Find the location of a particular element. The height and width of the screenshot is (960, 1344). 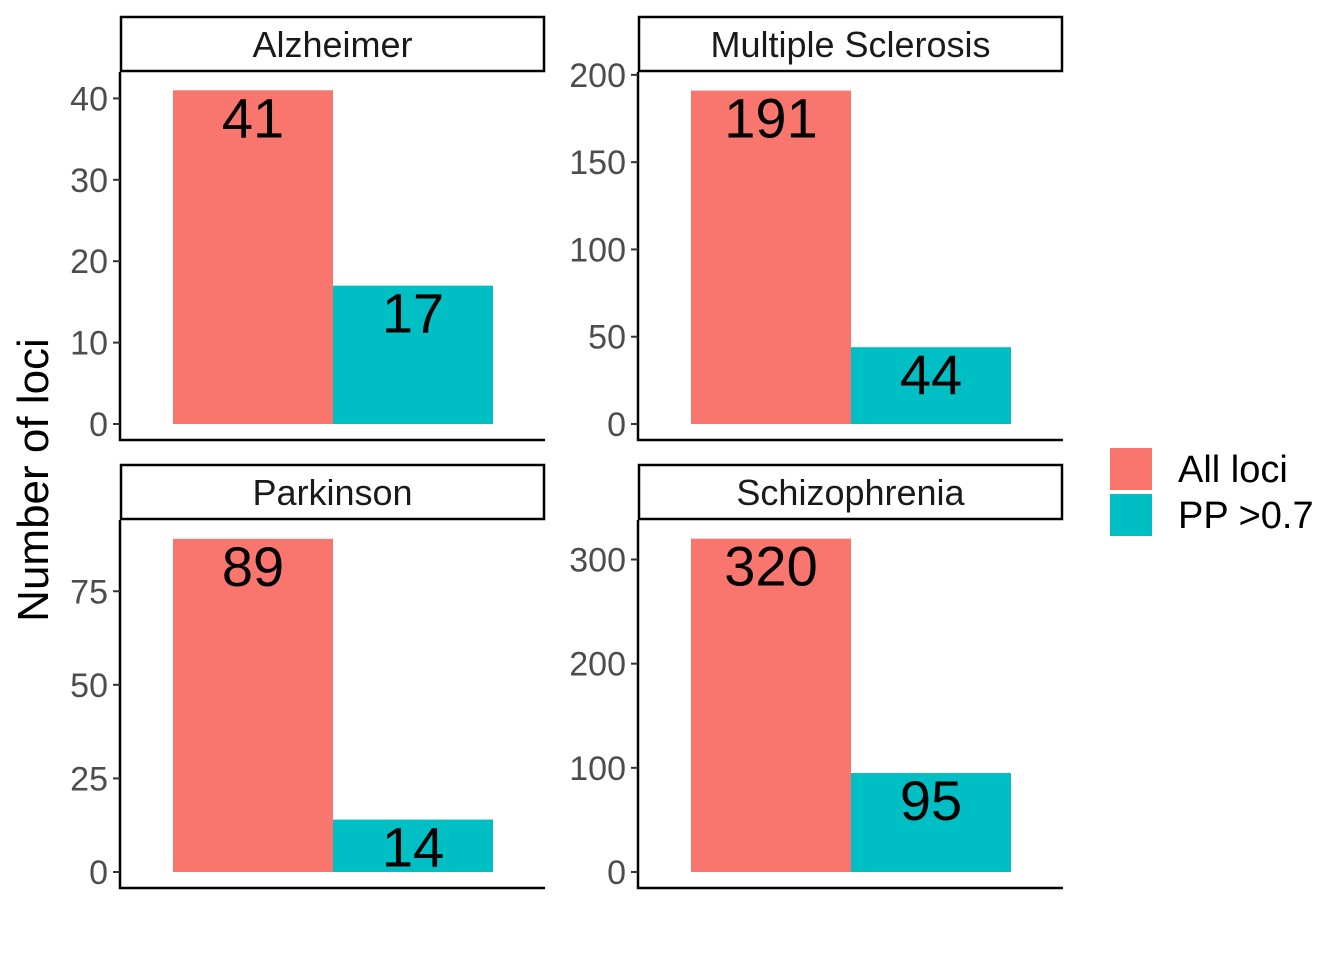

data-label: 320 is located at coordinates (770, 566).